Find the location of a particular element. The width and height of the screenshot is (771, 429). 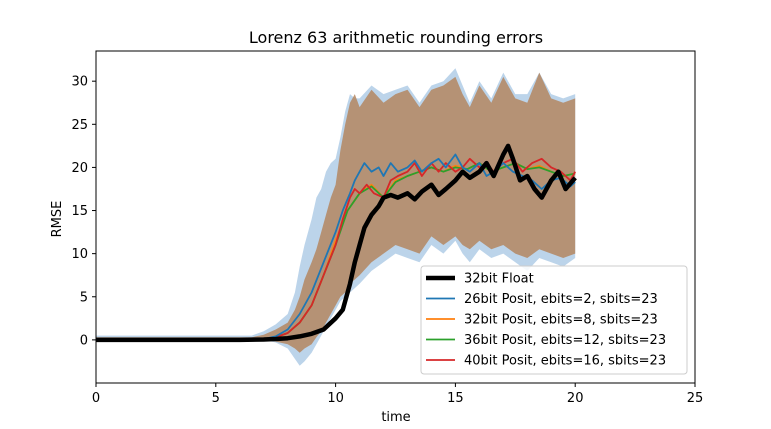

y-tick-label-5: 25 is located at coordinates (79, 125).